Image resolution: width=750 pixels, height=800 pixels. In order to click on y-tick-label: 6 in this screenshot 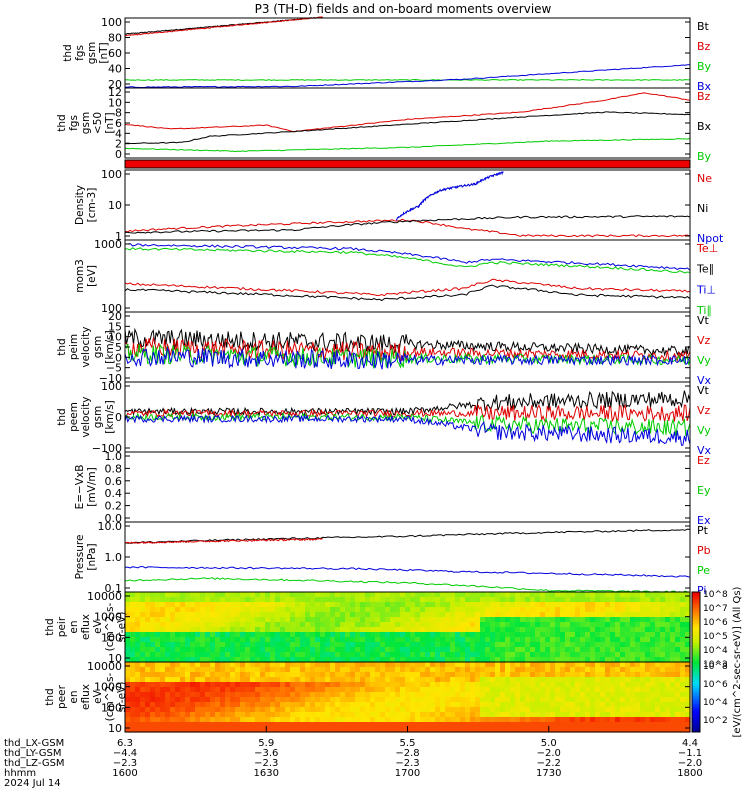, I will do `click(118, 123)`.